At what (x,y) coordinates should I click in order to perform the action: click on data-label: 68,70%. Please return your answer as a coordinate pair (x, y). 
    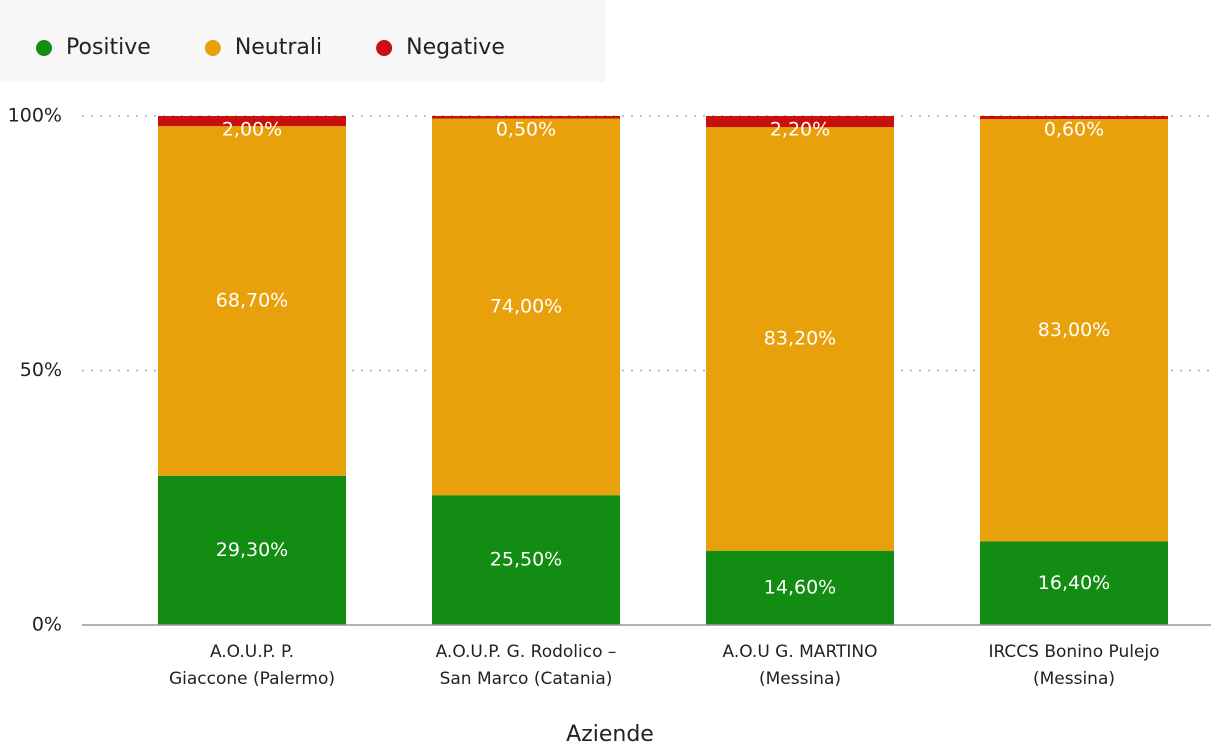
    Looking at the image, I should click on (252, 301).